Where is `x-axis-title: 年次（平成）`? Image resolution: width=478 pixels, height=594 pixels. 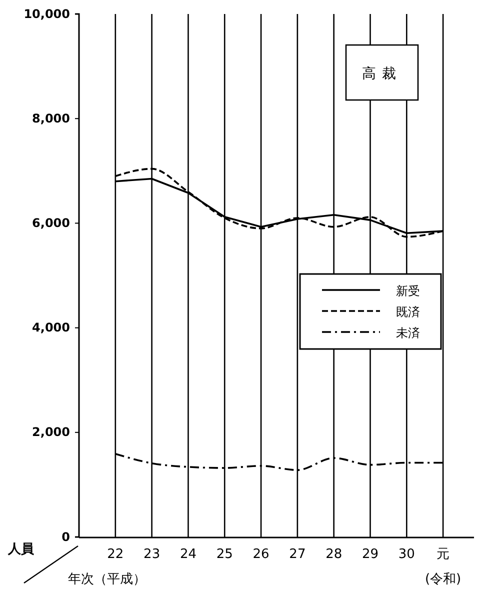 x-axis-title: 年次（平成） is located at coordinates (107, 579).